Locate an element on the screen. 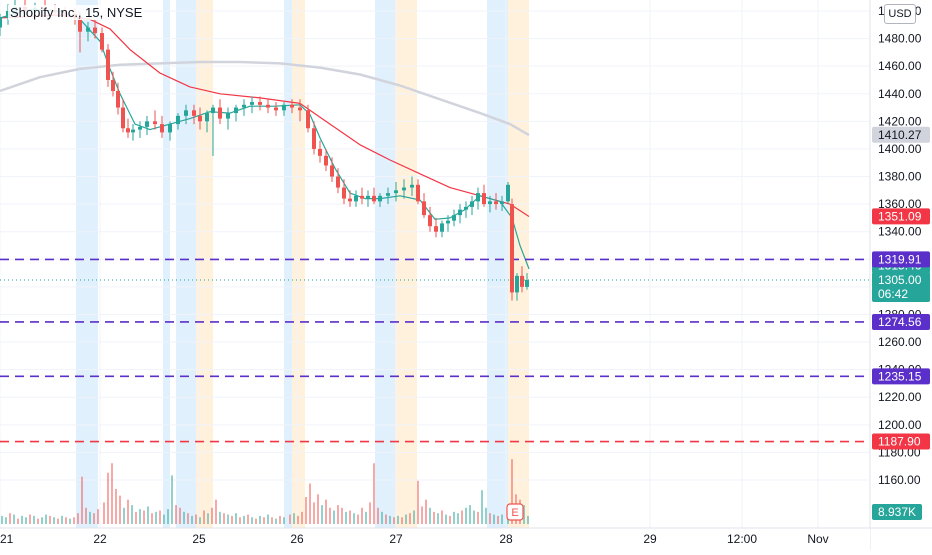 The image size is (932, 555). currency-button: USD is located at coordinates (900, 14).